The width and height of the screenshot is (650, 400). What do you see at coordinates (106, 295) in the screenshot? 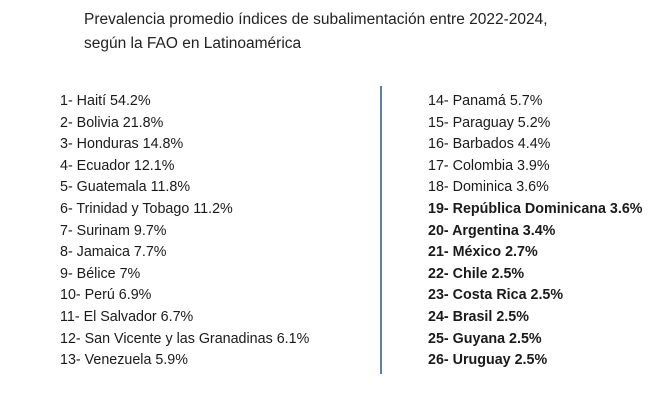
I see `list-item: 10- Perú 6.9%` at bounding box center [106, 295].